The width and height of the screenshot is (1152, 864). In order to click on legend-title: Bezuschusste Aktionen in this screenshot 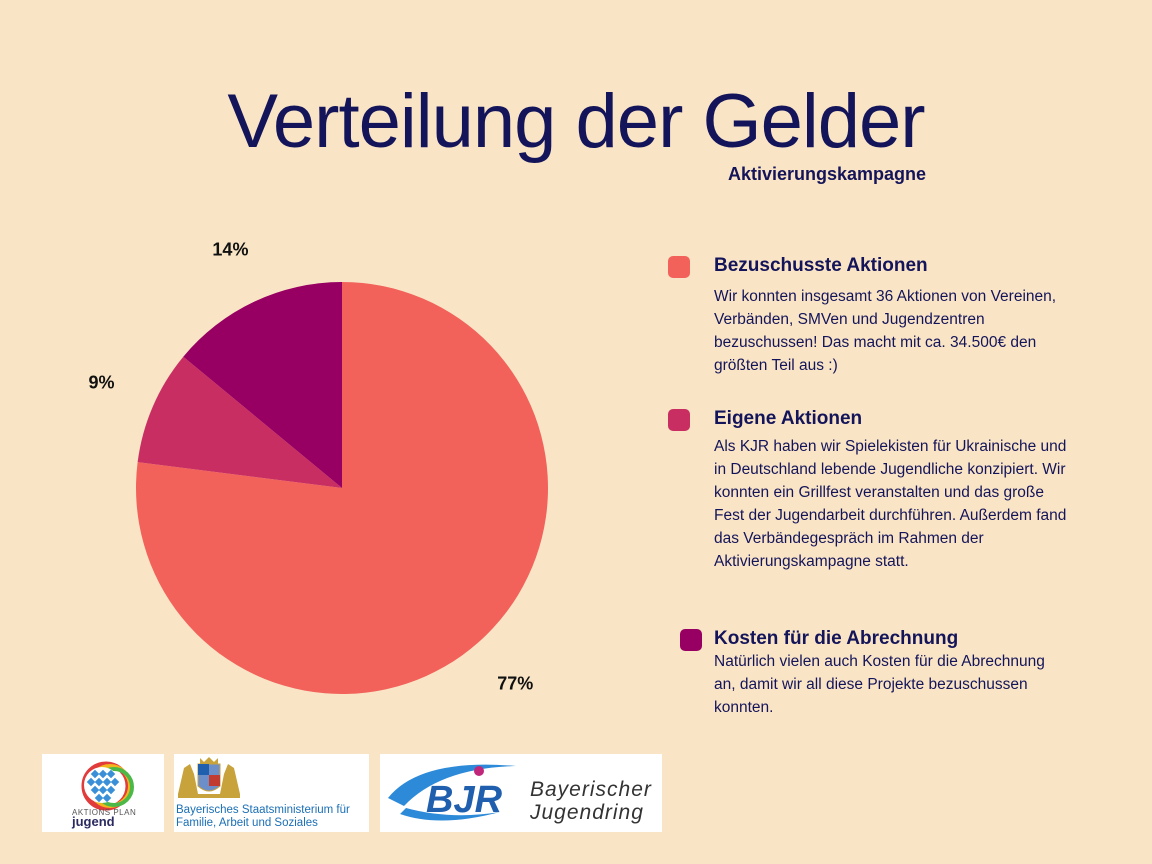, I will do `click(821, 265)`.